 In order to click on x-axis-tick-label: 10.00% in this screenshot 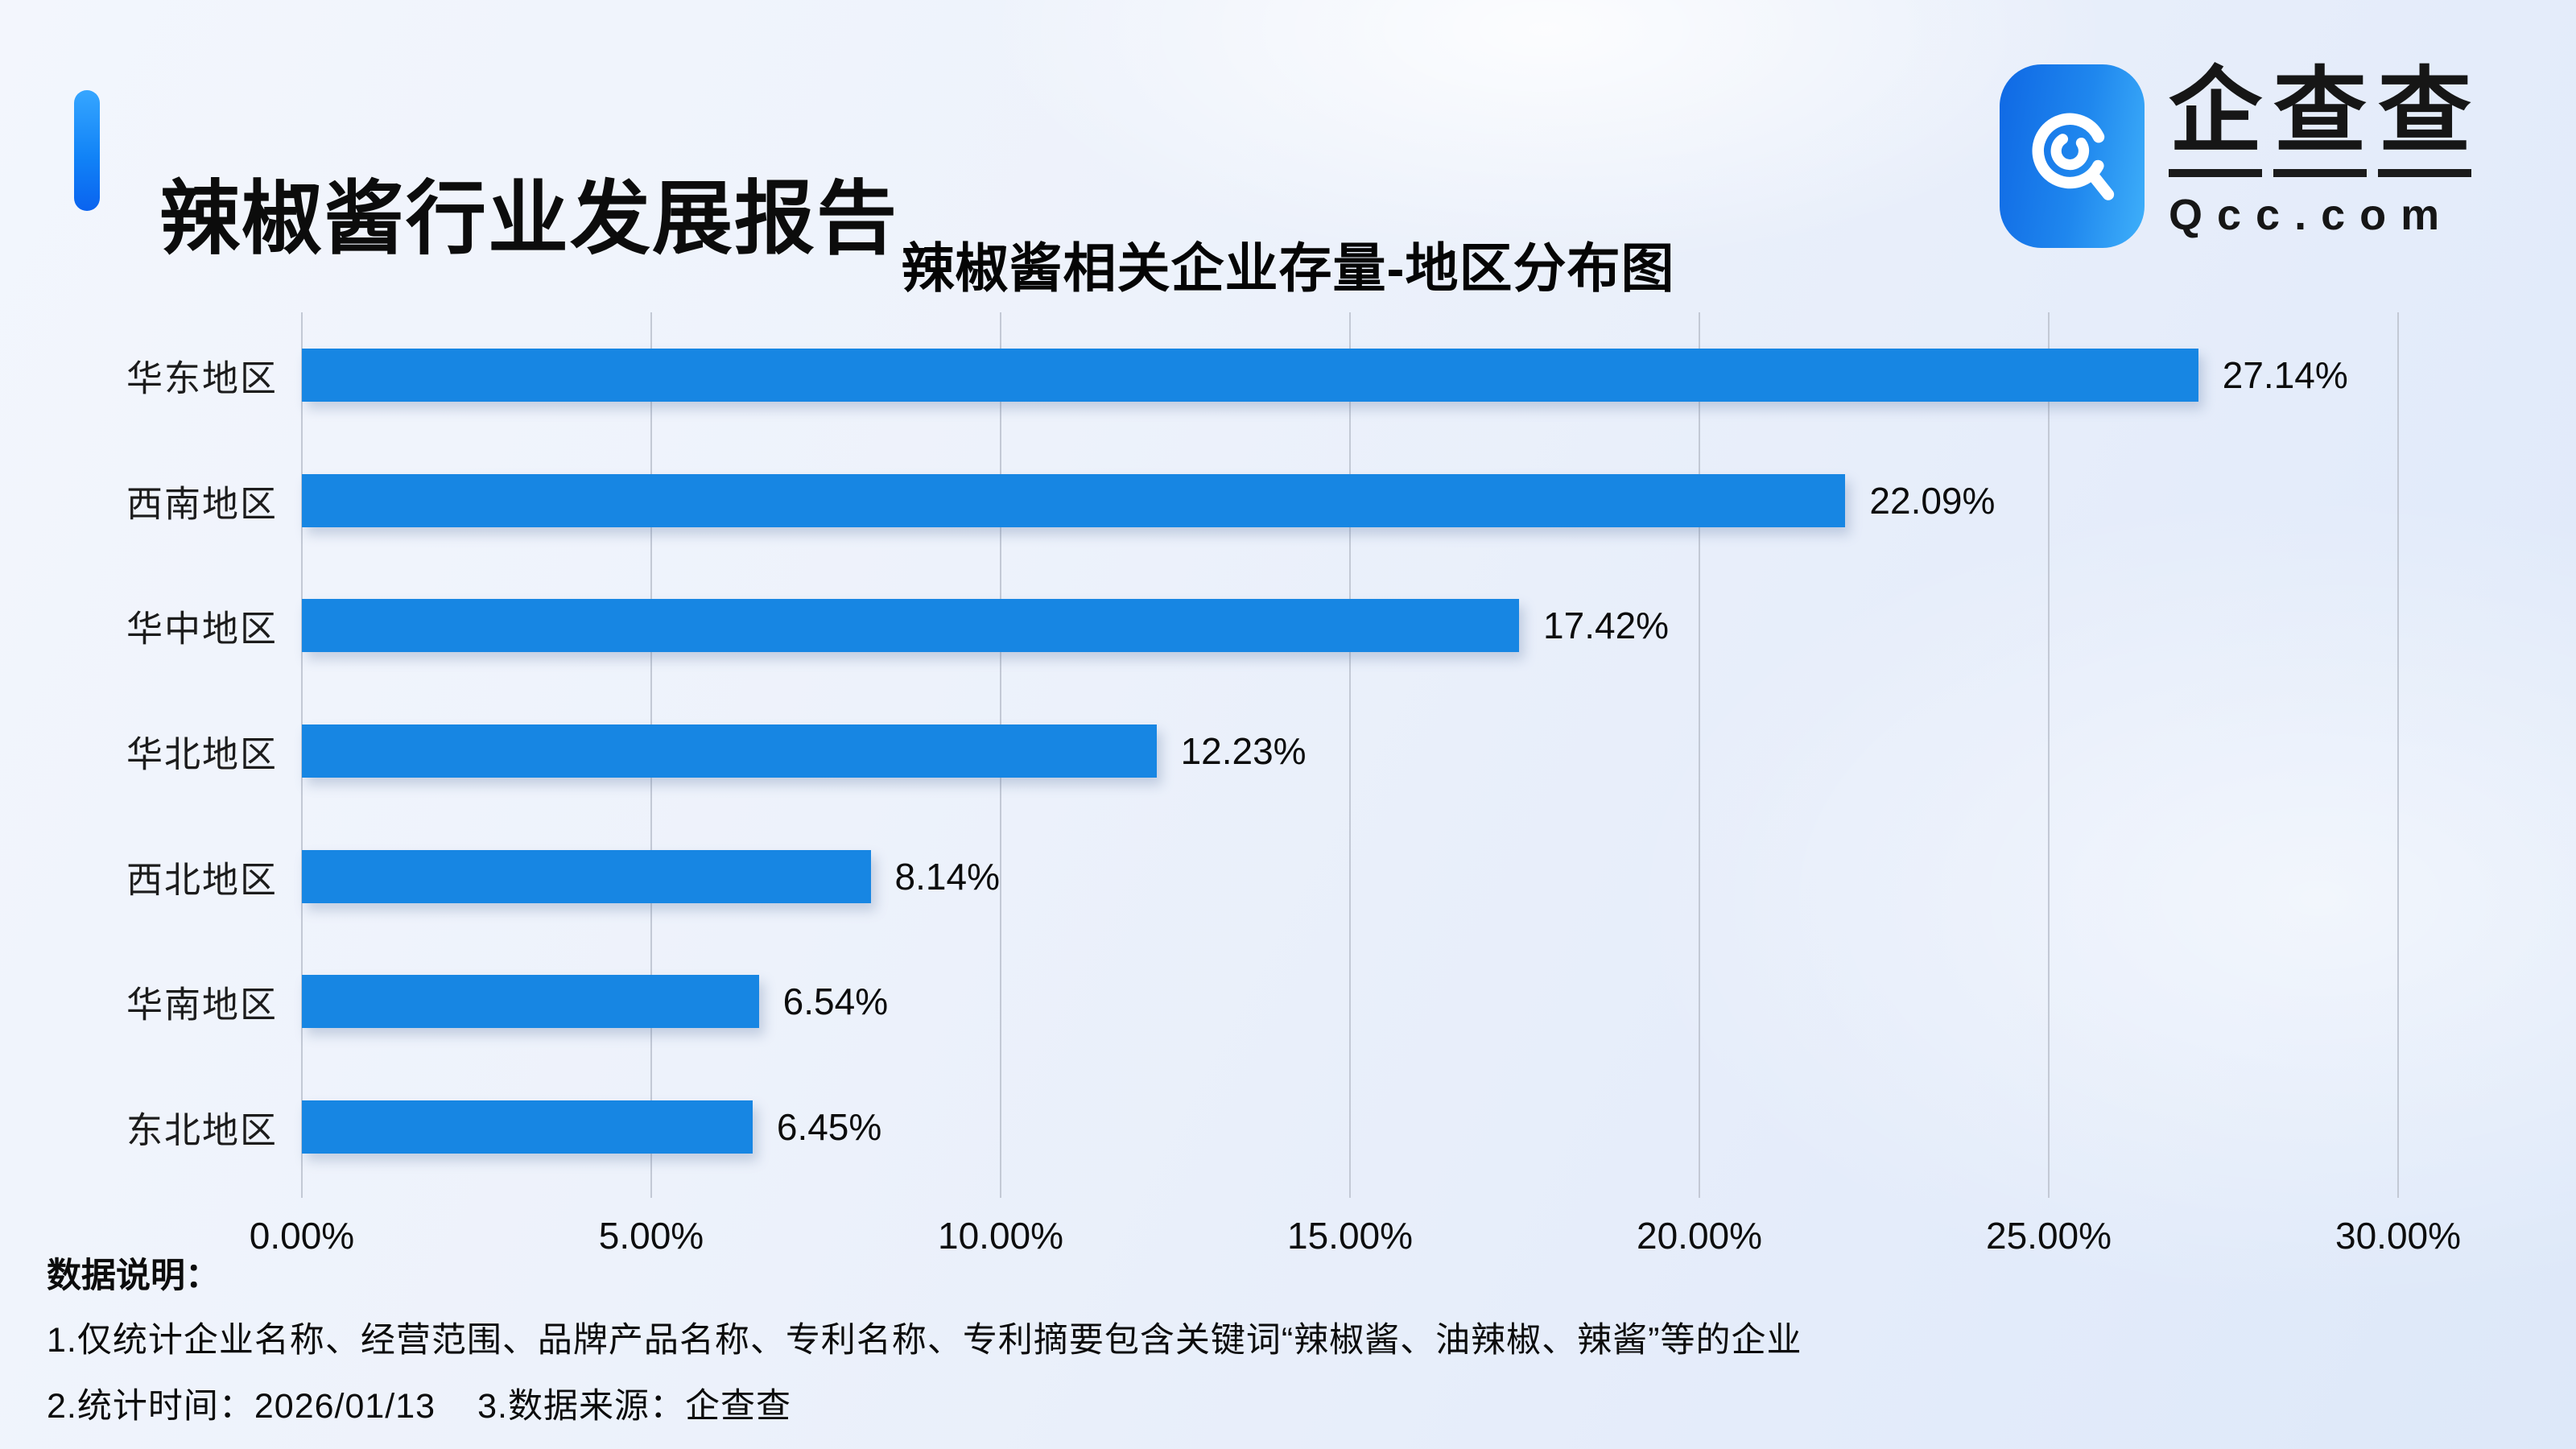, I will do `click(1000, 1236)`.